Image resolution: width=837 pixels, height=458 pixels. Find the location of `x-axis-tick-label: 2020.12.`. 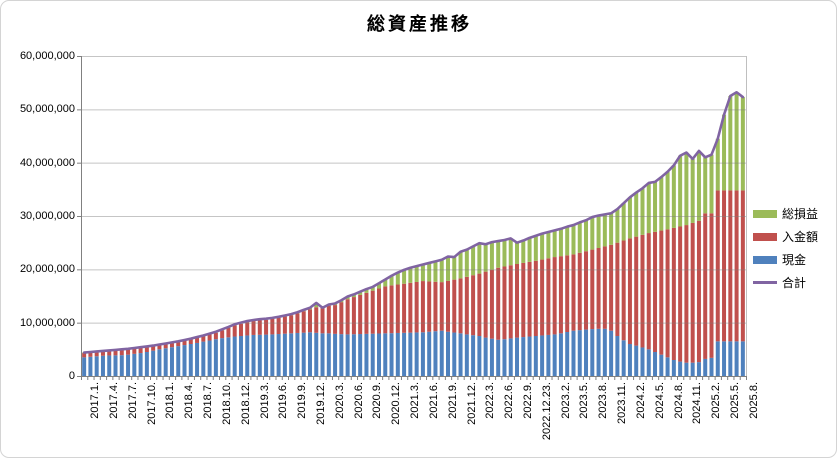

x-axis-tick-label: 2020.12. is located at coordinates (396, 403).